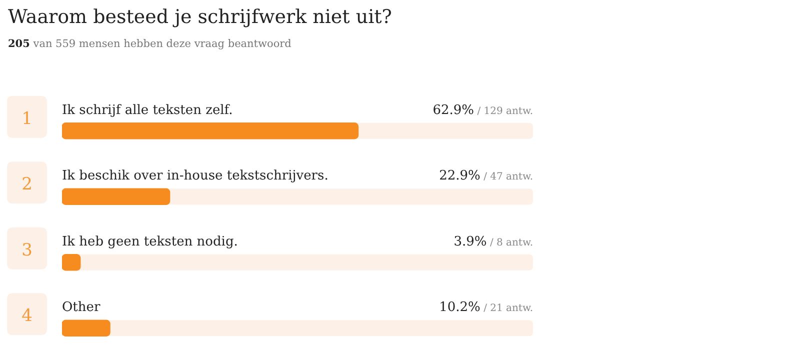 Image resolution: width=800 pixels, height=361 pixels. What do you see at coordinates (483, 110) in the screenshot?
I see `data-label: 62.9% / 129 antw.` at bounding box center [483, 110].